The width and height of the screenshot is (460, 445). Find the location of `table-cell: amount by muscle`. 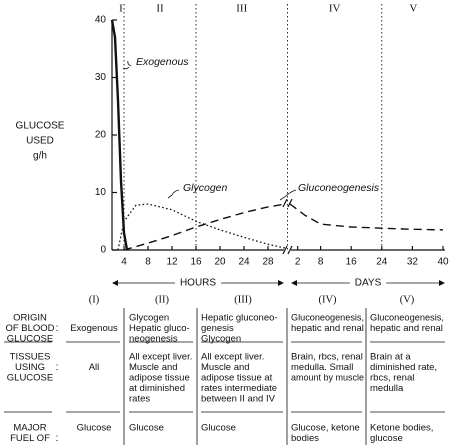

table-cell: amount by muscle is located at coordinates (327, 378).